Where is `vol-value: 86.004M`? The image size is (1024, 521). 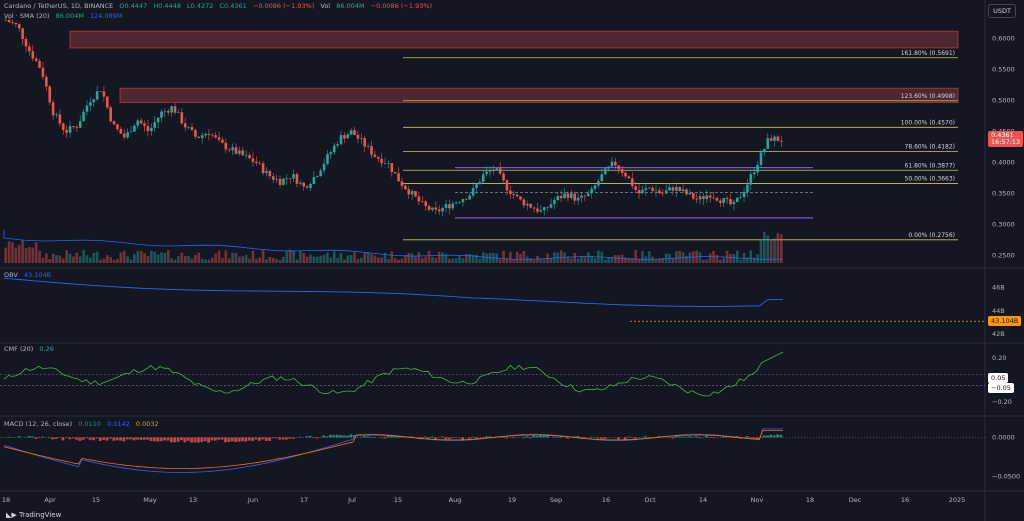 vol-value: 86.004M is located at coordinates (350, 6).